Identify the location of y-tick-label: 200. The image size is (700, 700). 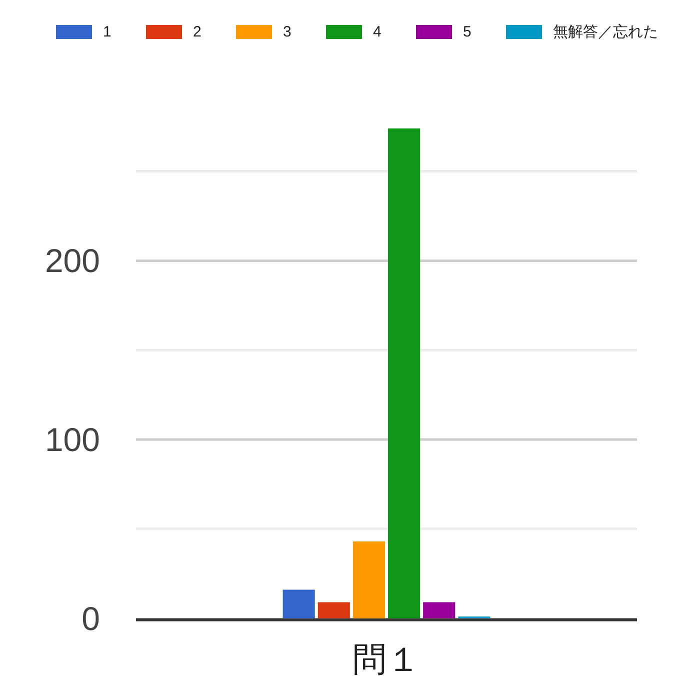
(72, 261).